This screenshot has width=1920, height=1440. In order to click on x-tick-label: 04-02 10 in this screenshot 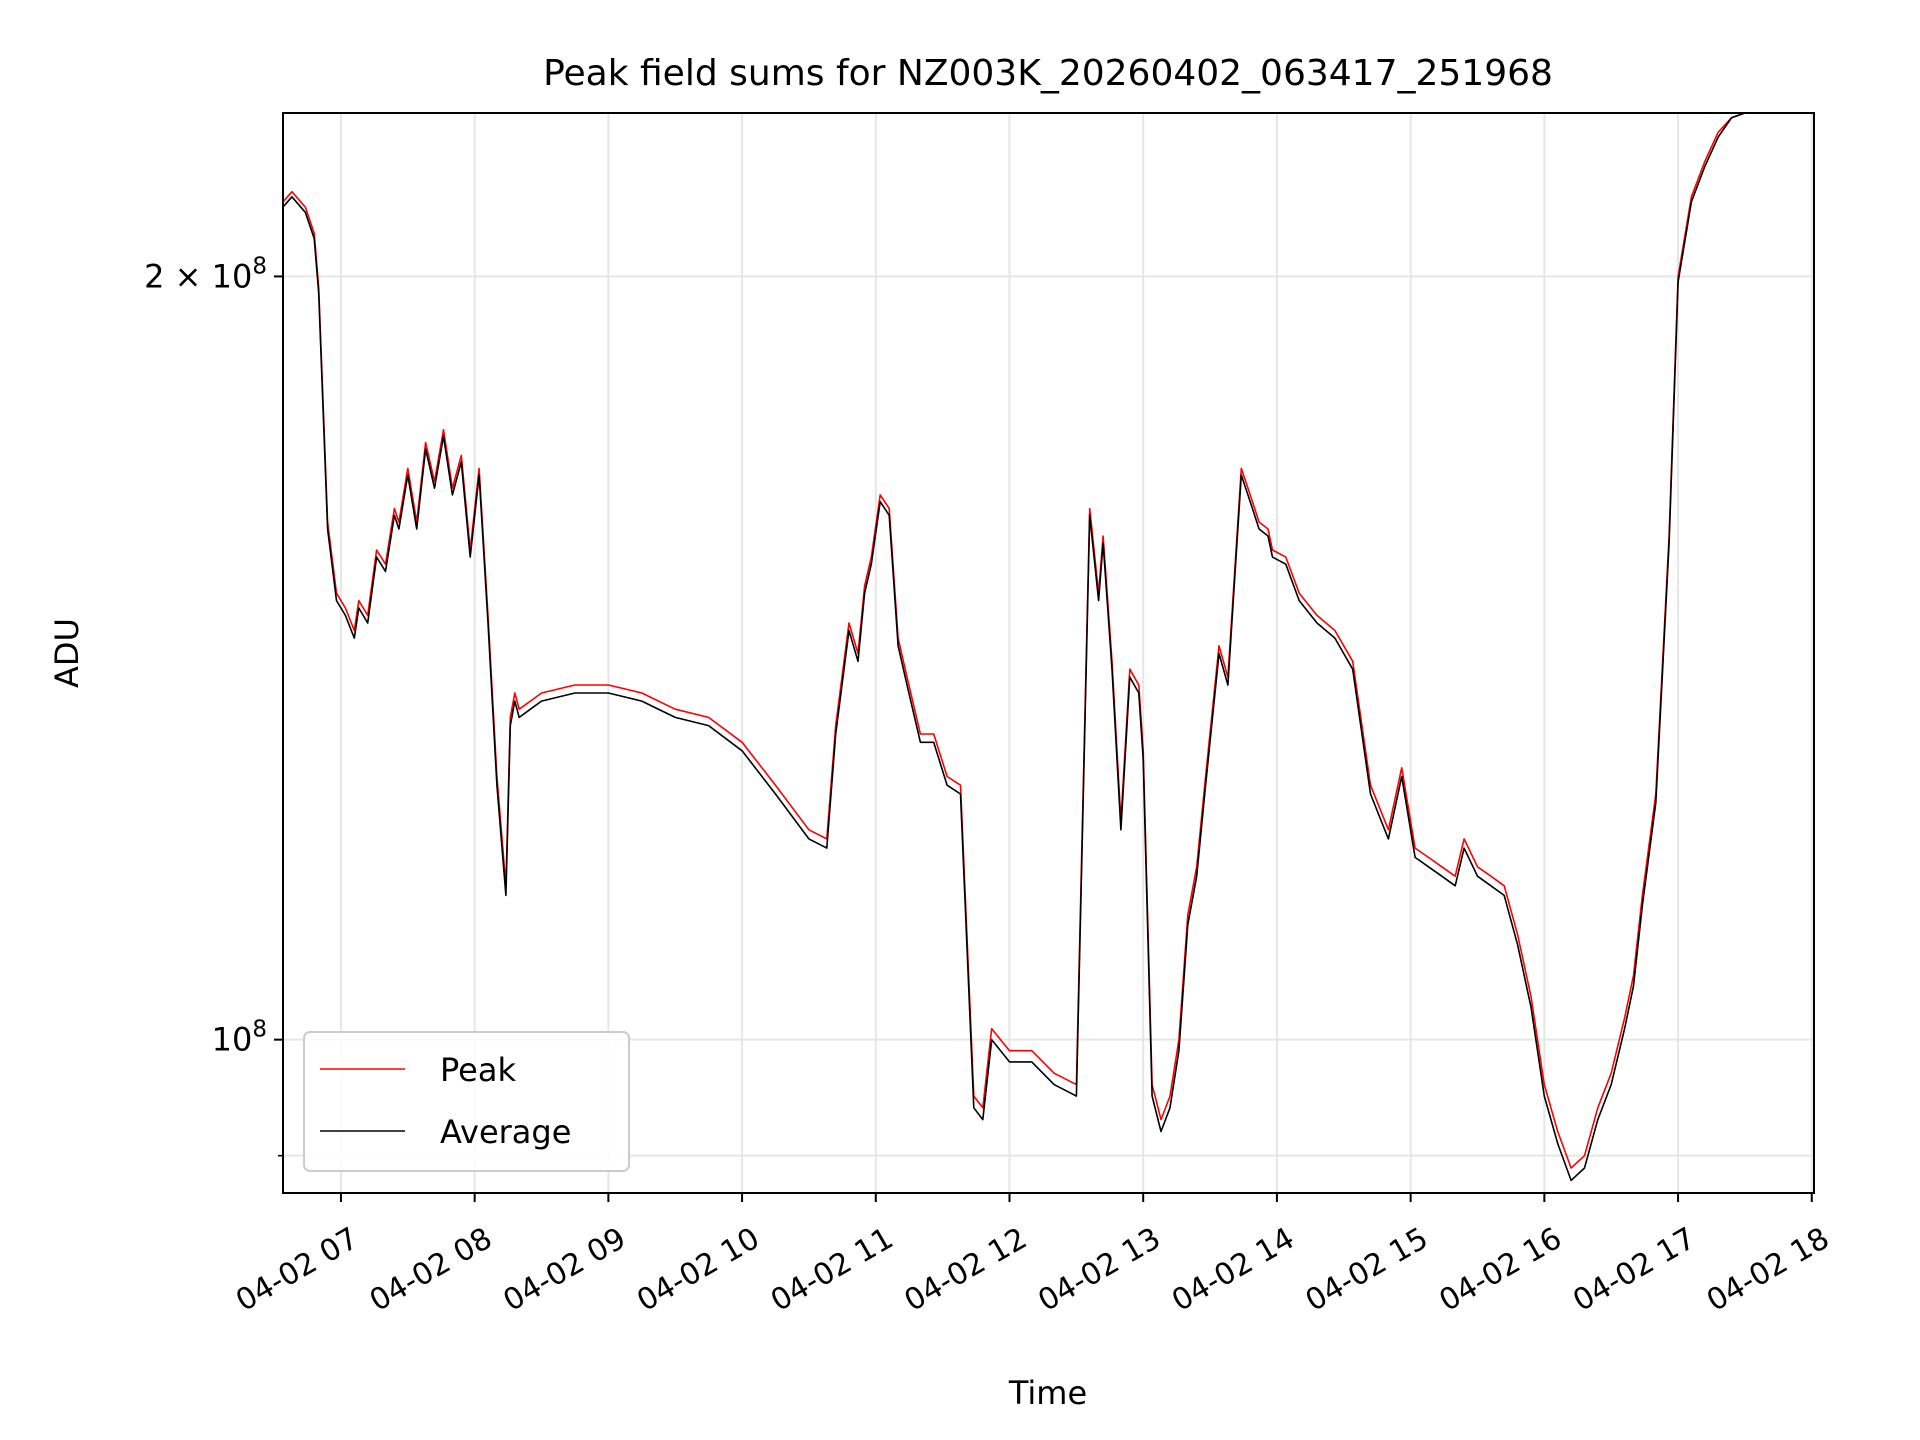, I will do `click(698, 1270)`.